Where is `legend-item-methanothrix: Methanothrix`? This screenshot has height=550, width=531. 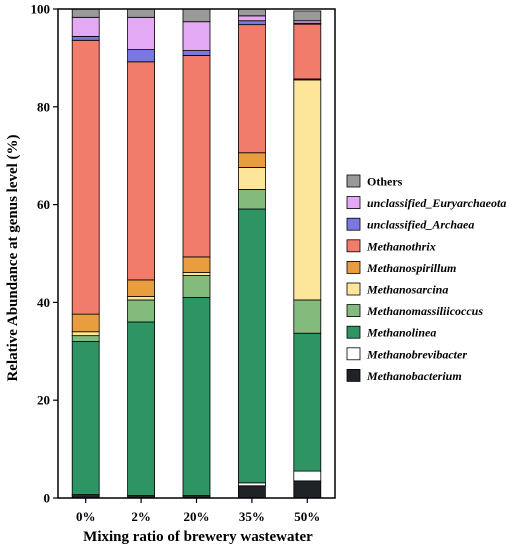 legend-item-methanothrix: Methanothrix is located at coordinates (391, 246).